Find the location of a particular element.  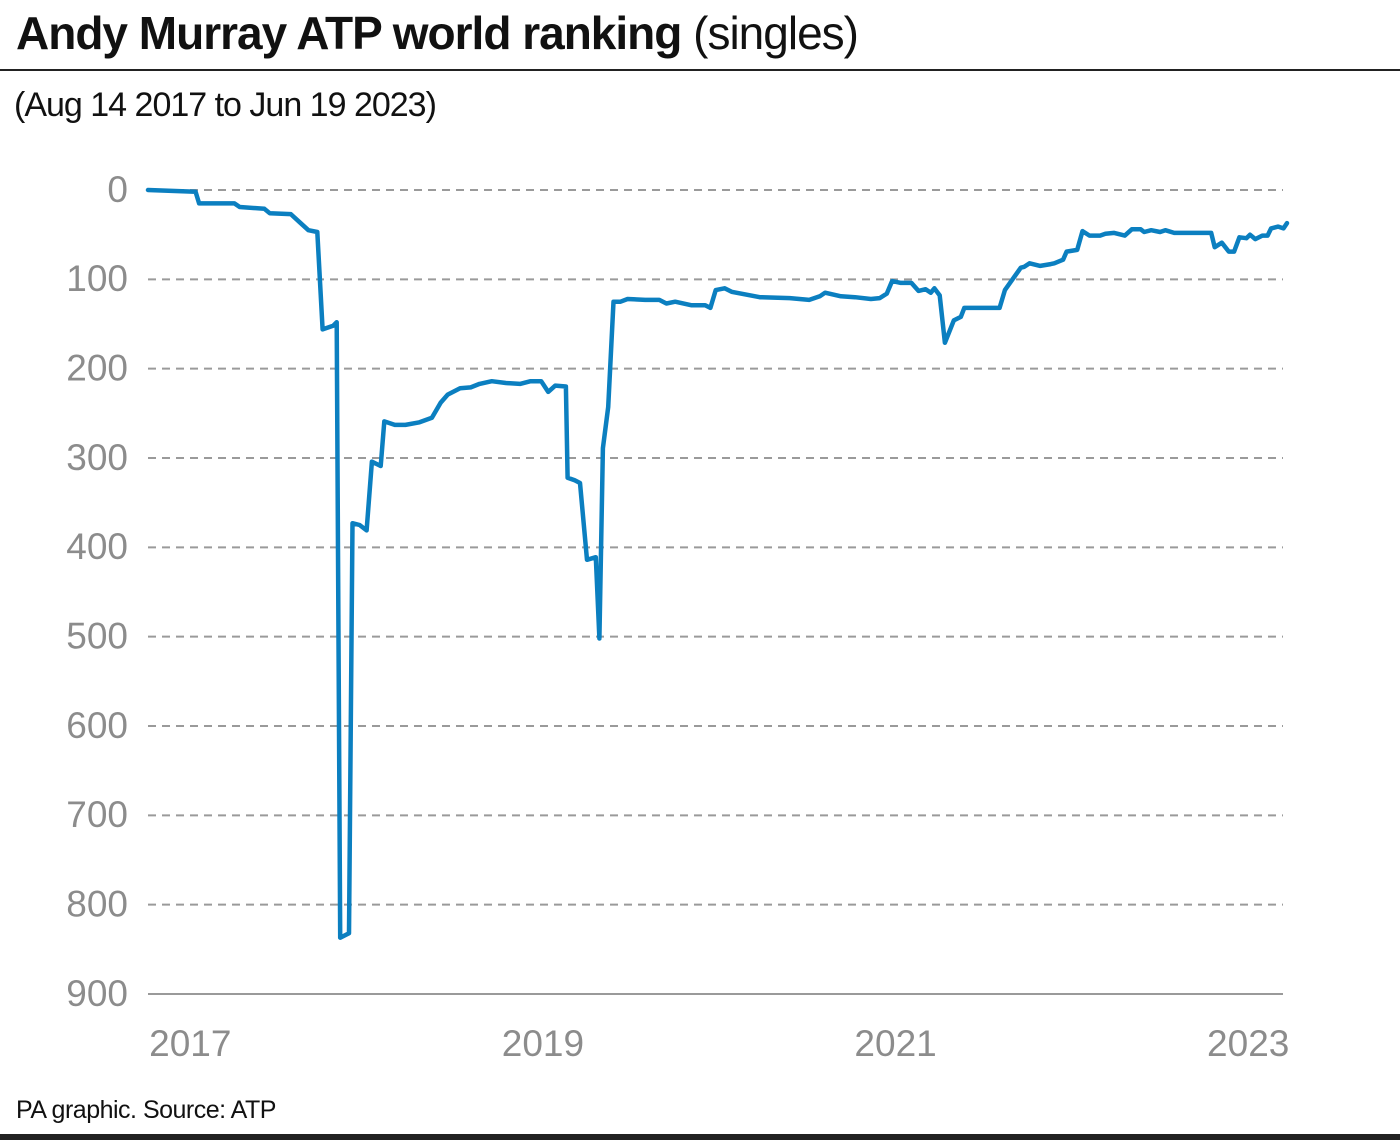

bottom-rule is located at coordinates (700, 1137).